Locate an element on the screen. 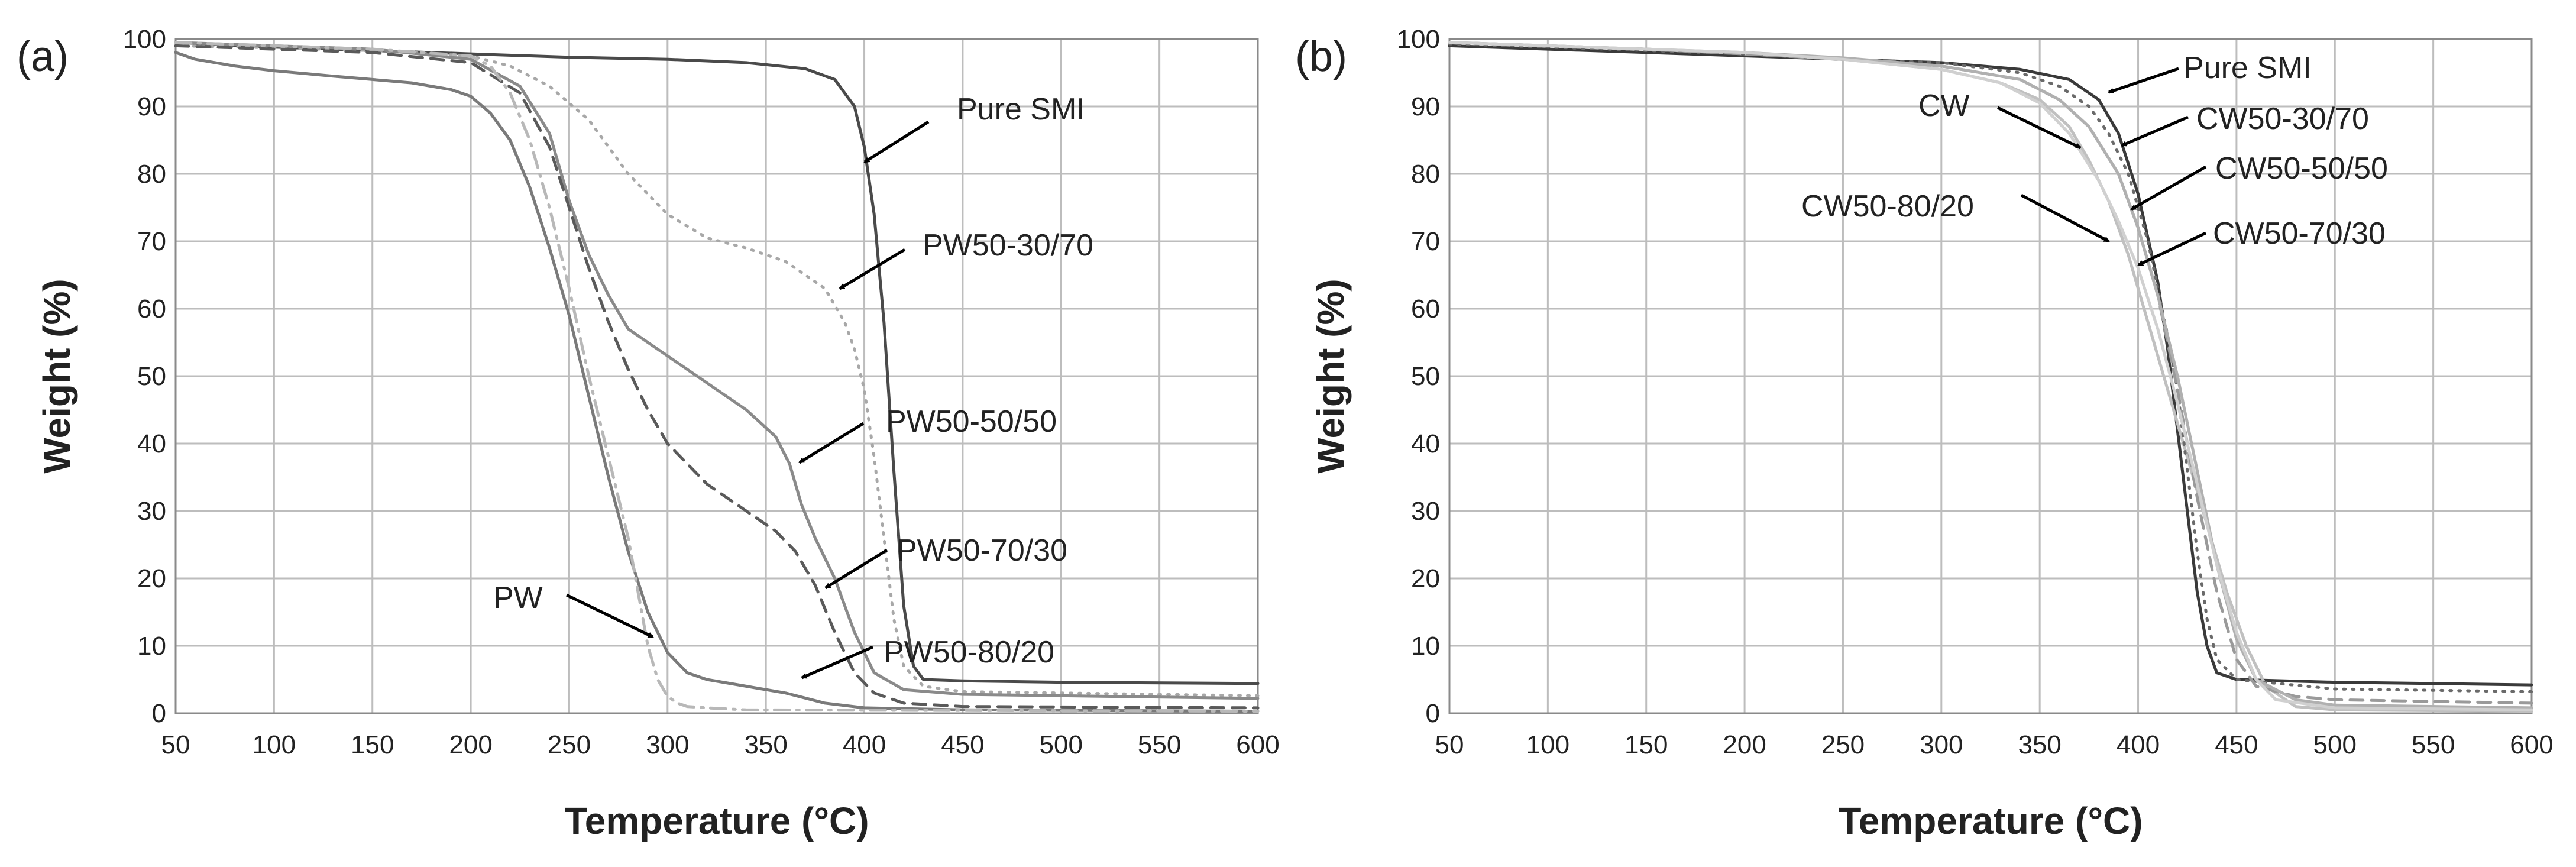  annotation-pw: PW is located at coordinates (518, 598).